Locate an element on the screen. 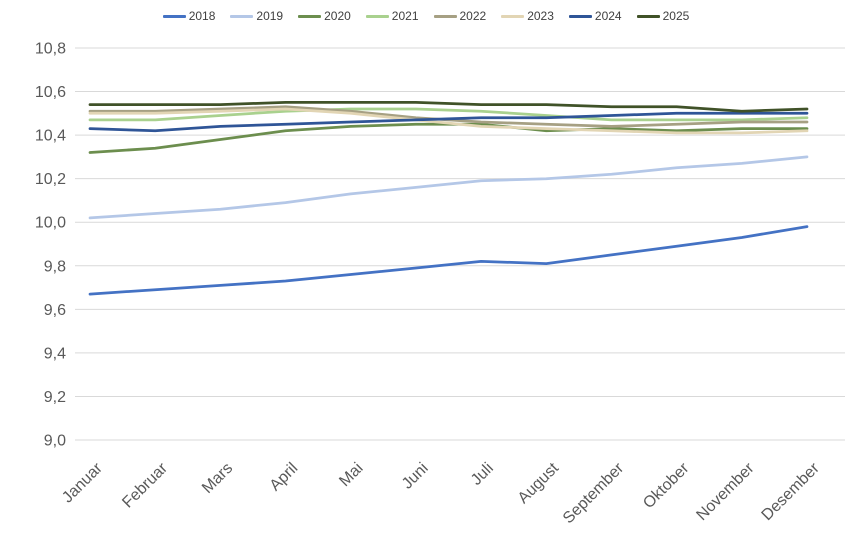 Image resolution: width=852 pixels, height=556 pixels. series-line-2018 is located at coordinates (448, 260).